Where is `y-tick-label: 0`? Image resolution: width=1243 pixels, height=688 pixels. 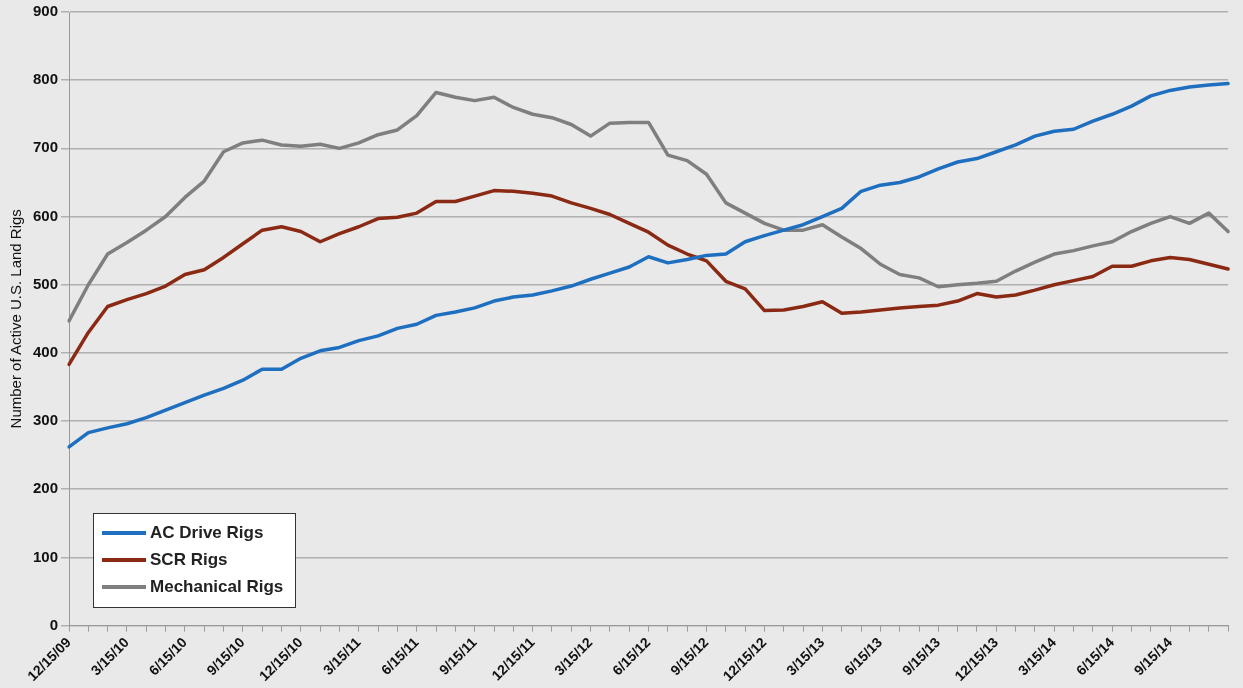 y-tick-label: 0 is located at coordinates (54, 624).